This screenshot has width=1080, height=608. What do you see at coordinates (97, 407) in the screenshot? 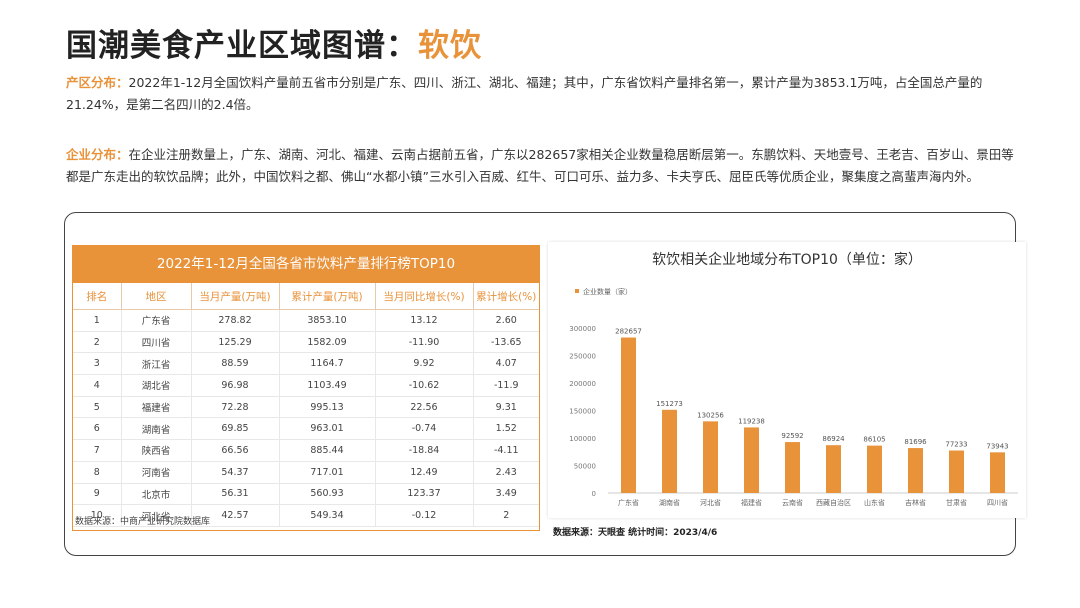
I see `table-cell: 5` at bounding box center [97, 407].